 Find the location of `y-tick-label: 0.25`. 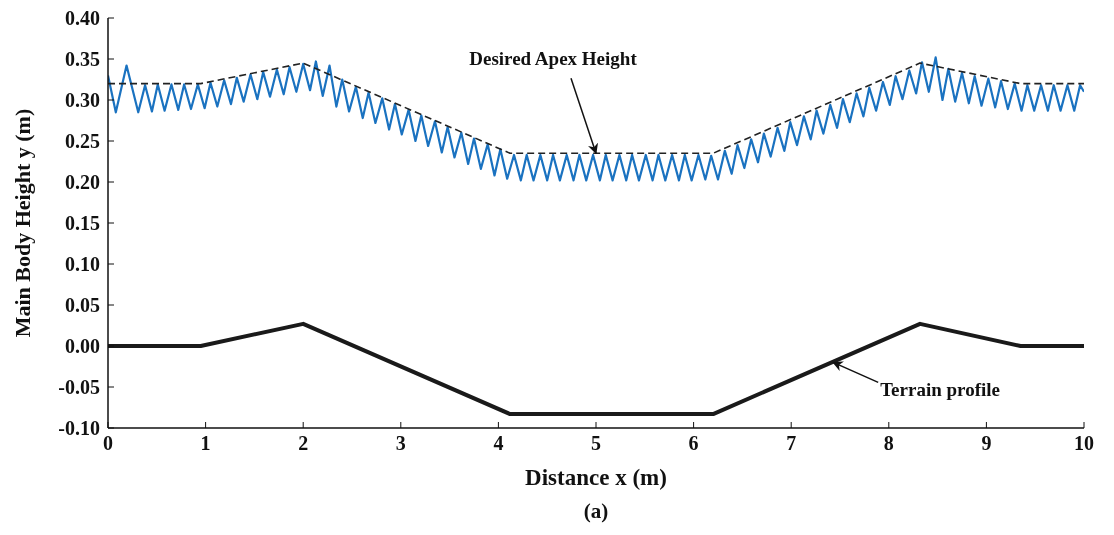

y-tick-label: 0.25 is located at coordinates (82, 141).